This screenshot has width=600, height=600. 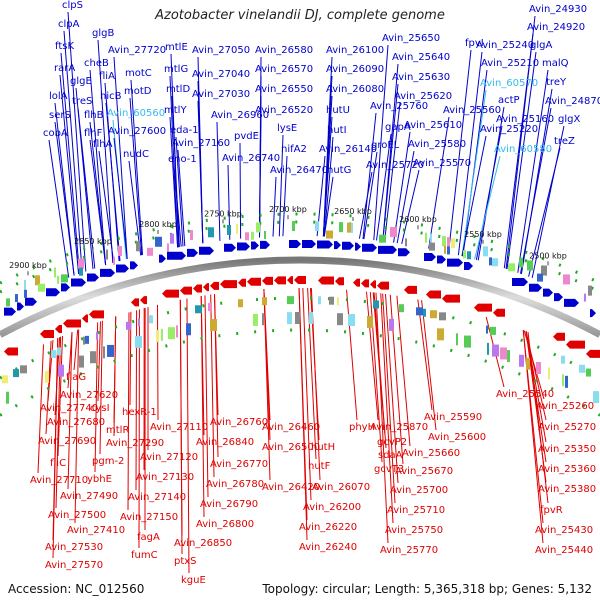 I want to click on gene-label: Avin_27680, so click(x=76, y=422).